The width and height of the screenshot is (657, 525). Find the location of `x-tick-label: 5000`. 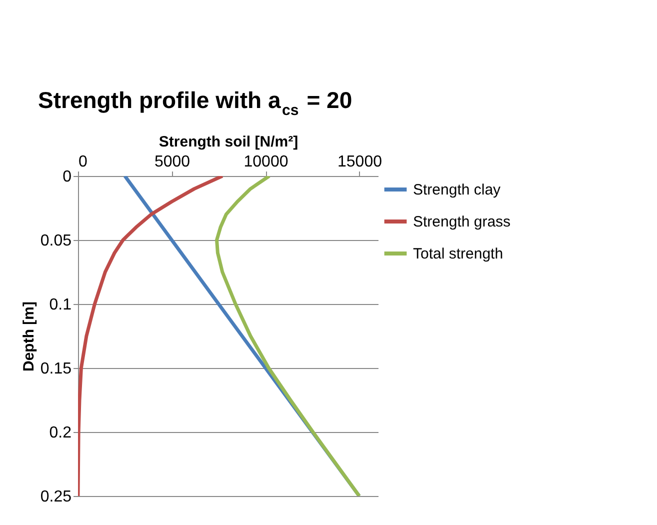

x-tick-label: 5000 is located at coordinates (172, 162).